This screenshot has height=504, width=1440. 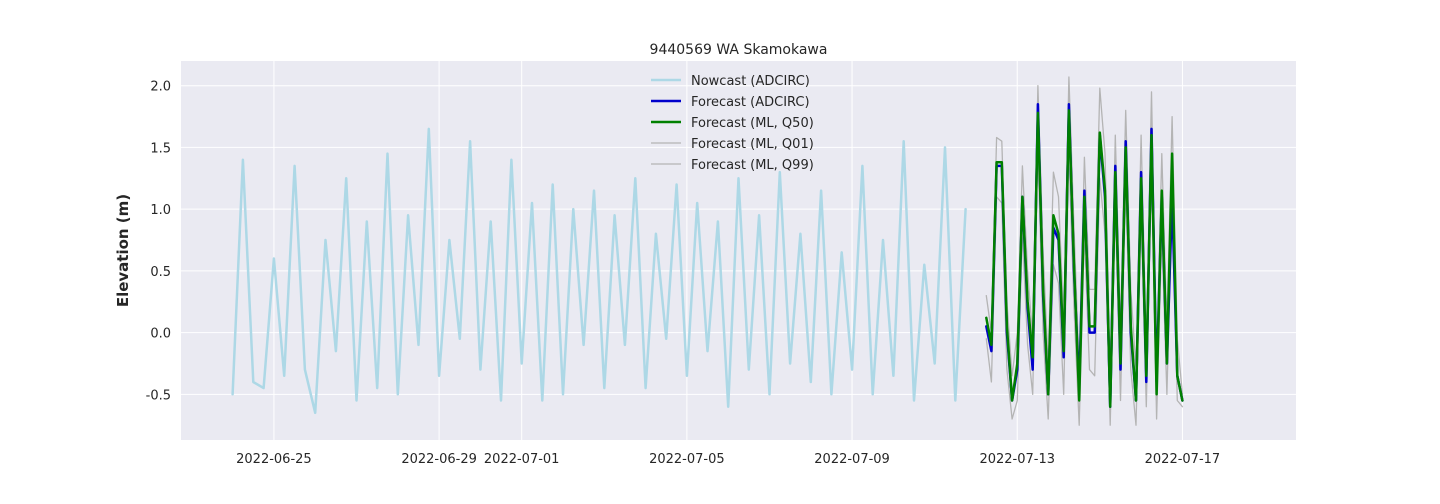 What do you see at coordinates (752, 165) in the screenshot?
I see `legend-label-4: Forecast (ML, Q99)` at bounding box center [752, 165].